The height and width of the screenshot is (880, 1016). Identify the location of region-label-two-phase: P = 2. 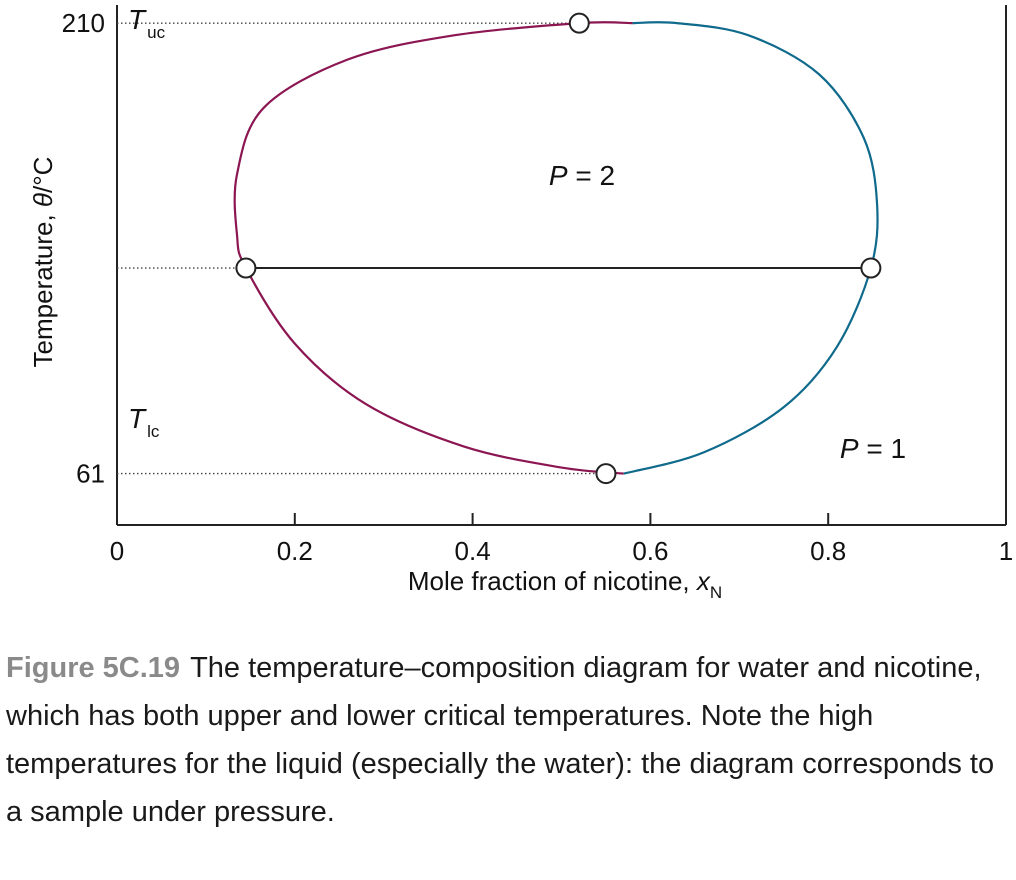
(582, 175).